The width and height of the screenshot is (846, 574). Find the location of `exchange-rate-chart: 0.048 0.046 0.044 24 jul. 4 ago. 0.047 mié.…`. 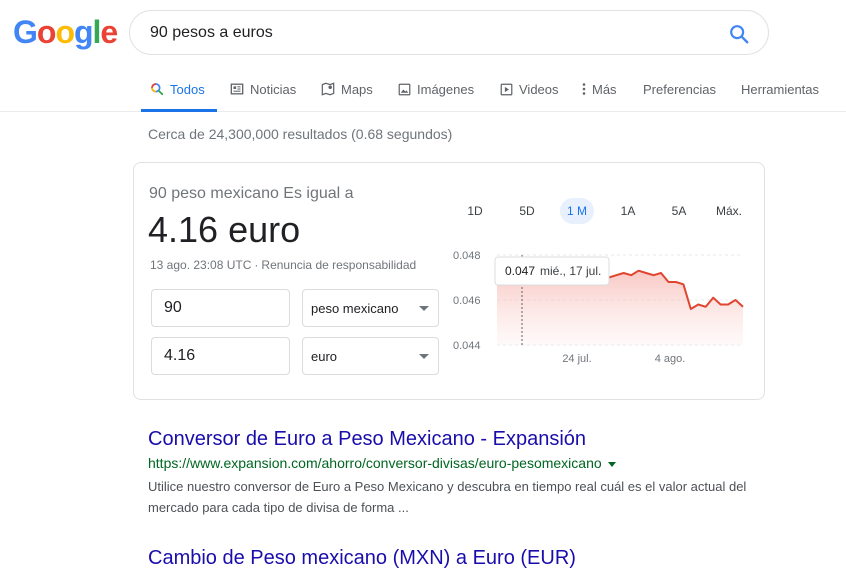

exchange-rate-chart: 0.048 0.046 0.044 24 jul. 4 ago. 0.047 mié.… is located at coordinates (597, 307).